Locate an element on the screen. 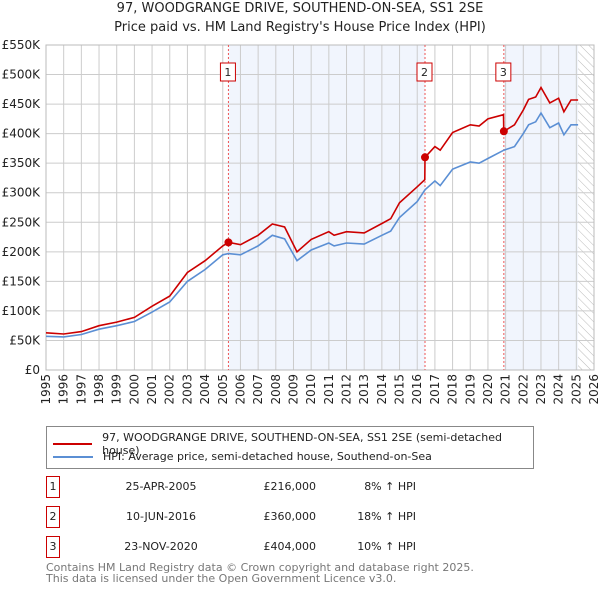 The height and width of the screenshot is (590, 600). x-tick-label: 2004 is located at coordinates (205, 389).